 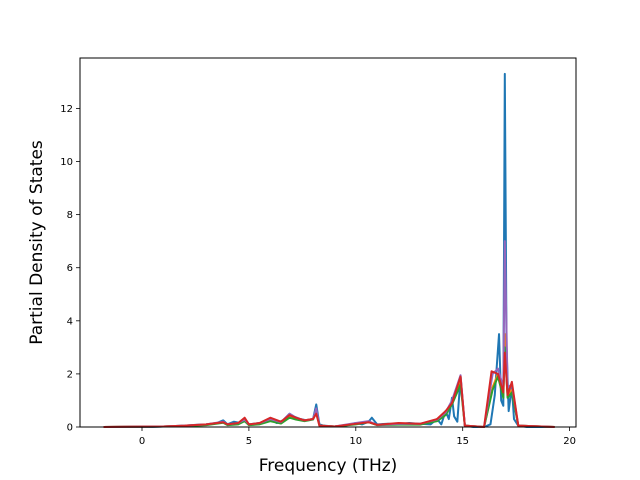 What do you see at coordinates (70, 428) in the screenshot?
I see `y-tick-label: 0` at bounding box center [70, 428].